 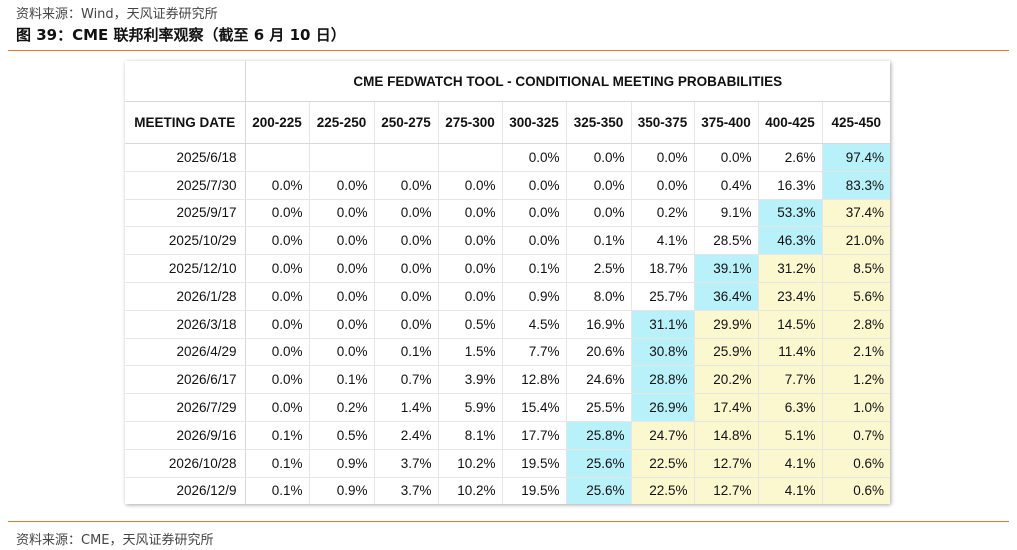 I want to click on meeting-date-cell: 2025/10/29, so click(x=185, y=241).